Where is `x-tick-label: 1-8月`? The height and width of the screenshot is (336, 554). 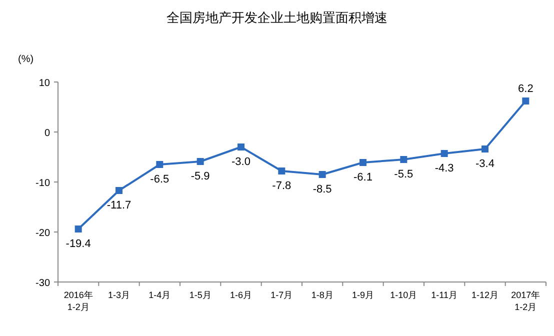 x-tick-label: 1-8月 is located at coordinates (322, 295).